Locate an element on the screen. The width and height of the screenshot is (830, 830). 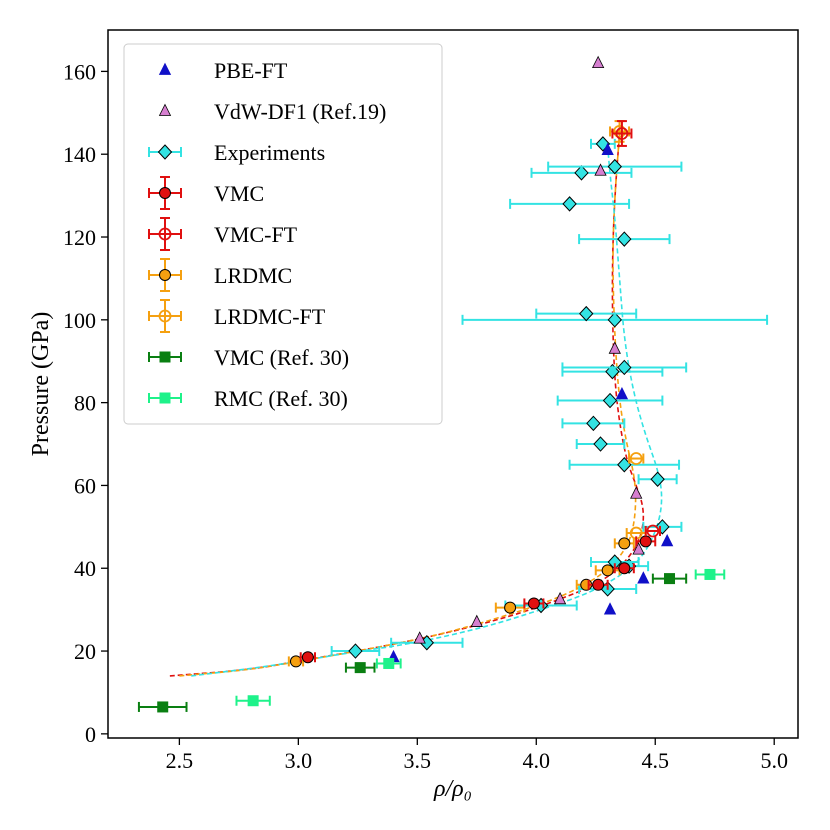
legend-label: LRDMC is located at coordinates (253, 275).